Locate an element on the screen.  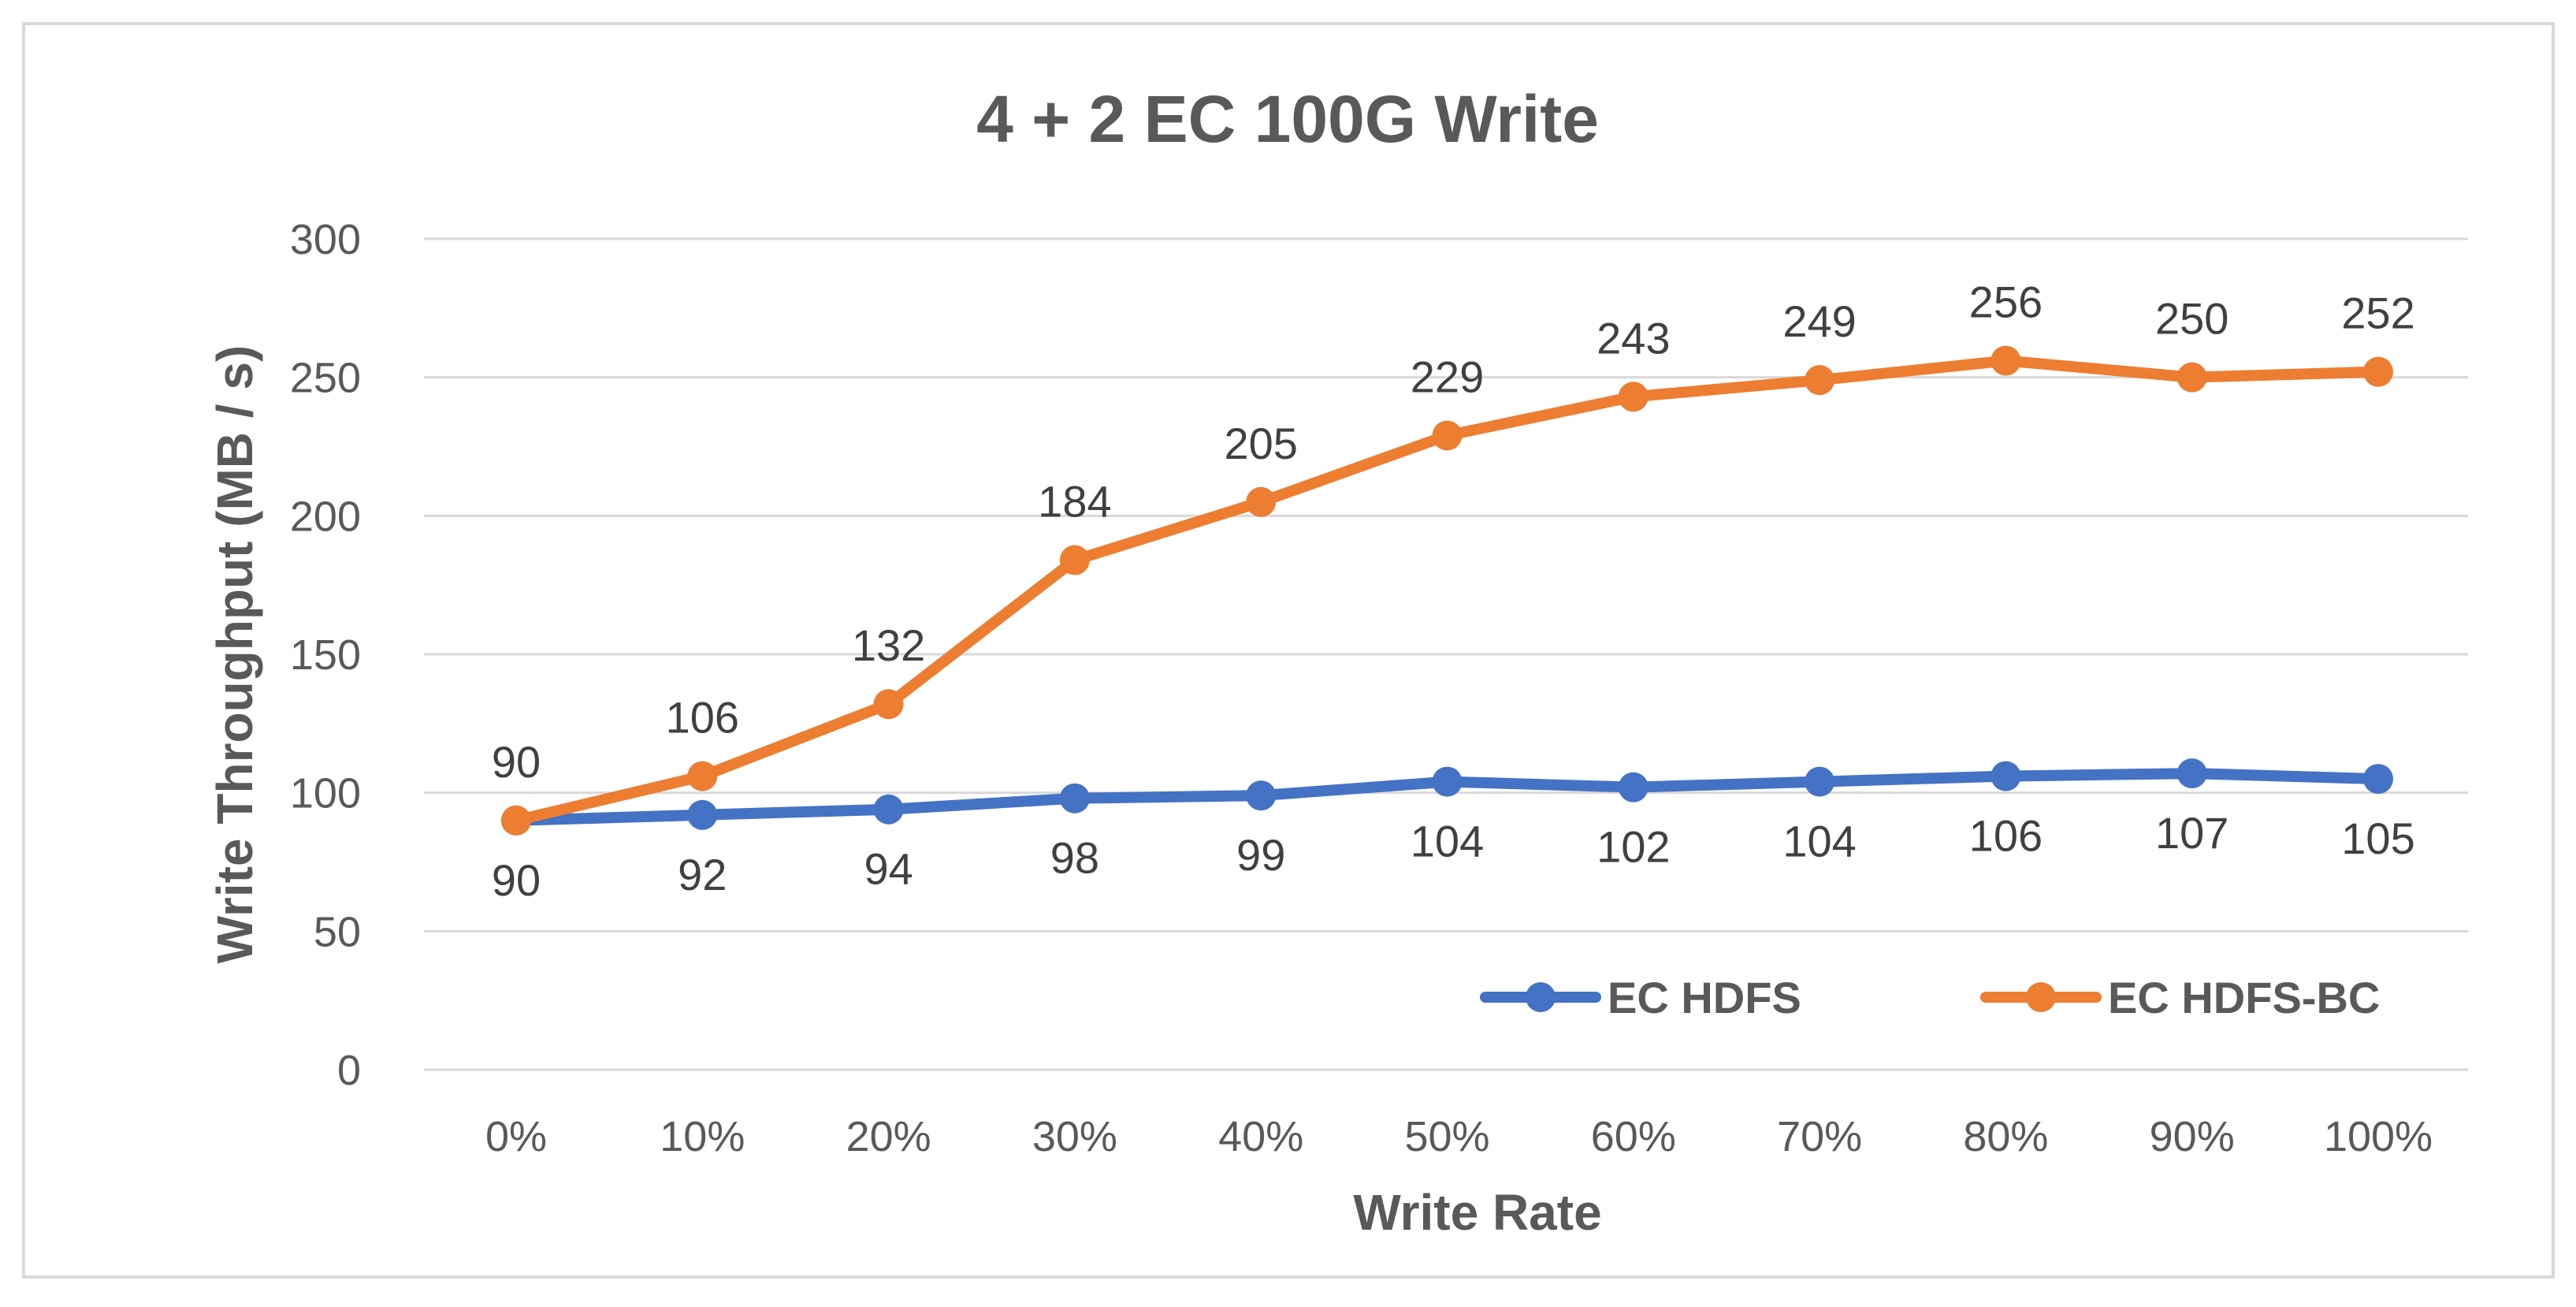
x-tick-label: 0% is located at coordinates (516, 1136).